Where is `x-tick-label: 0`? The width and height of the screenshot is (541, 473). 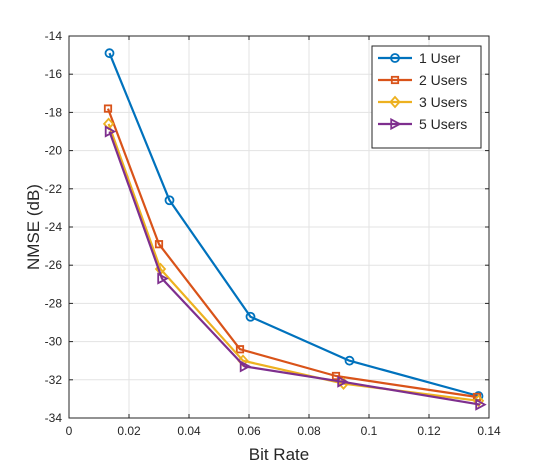 x-tick-label: 0 is located at coordinates (69, 431).